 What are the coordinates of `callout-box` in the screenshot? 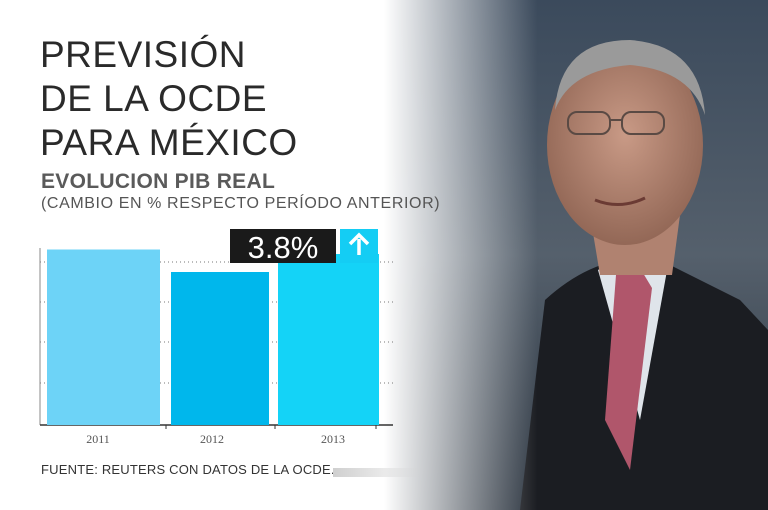 It's located at (283, 246).